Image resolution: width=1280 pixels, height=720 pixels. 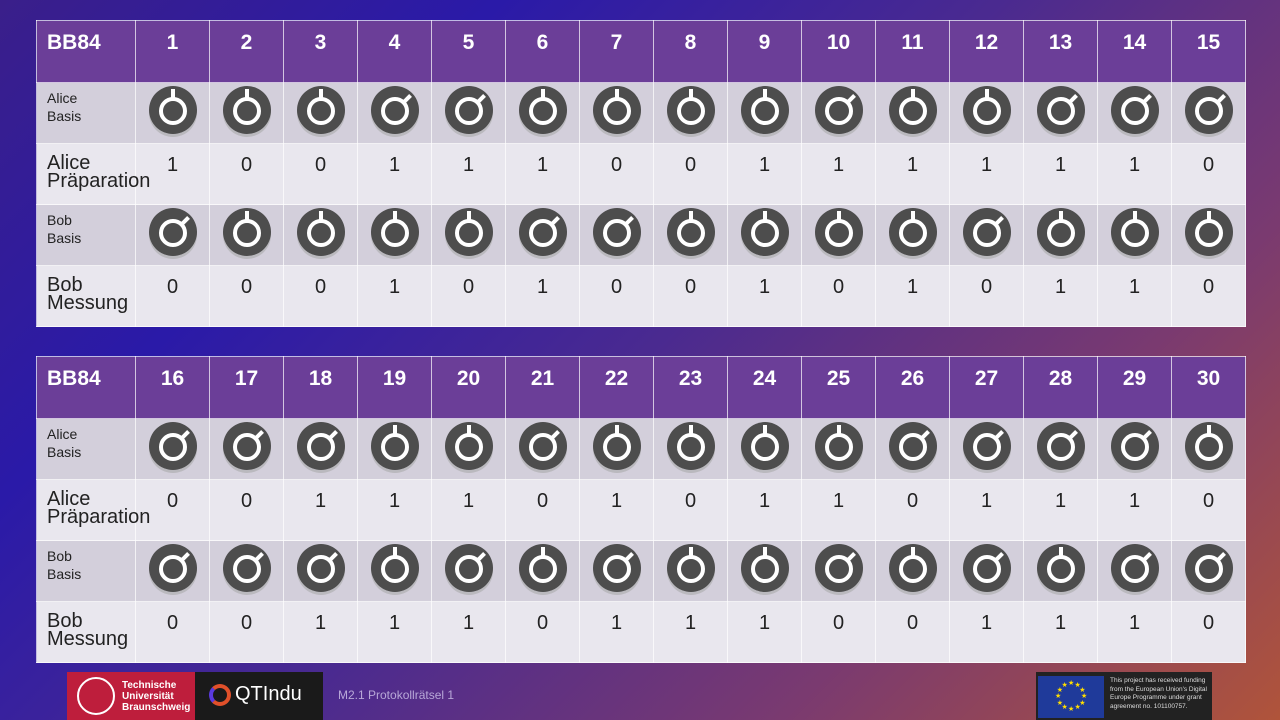 I want to click on header-row: BB84 1 2 3 4 5 6 7 8 9 10 11 12 13 14 15, so click(x=641, y=51).